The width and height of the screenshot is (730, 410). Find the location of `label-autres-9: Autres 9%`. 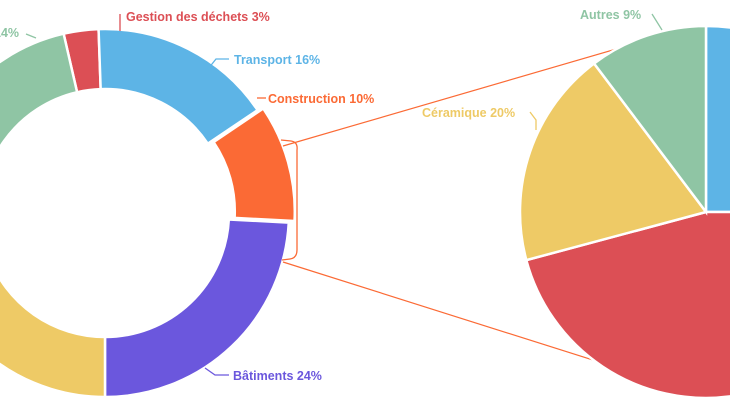

label-autres-9: Autres 9% is located at coordinates (610, 15).